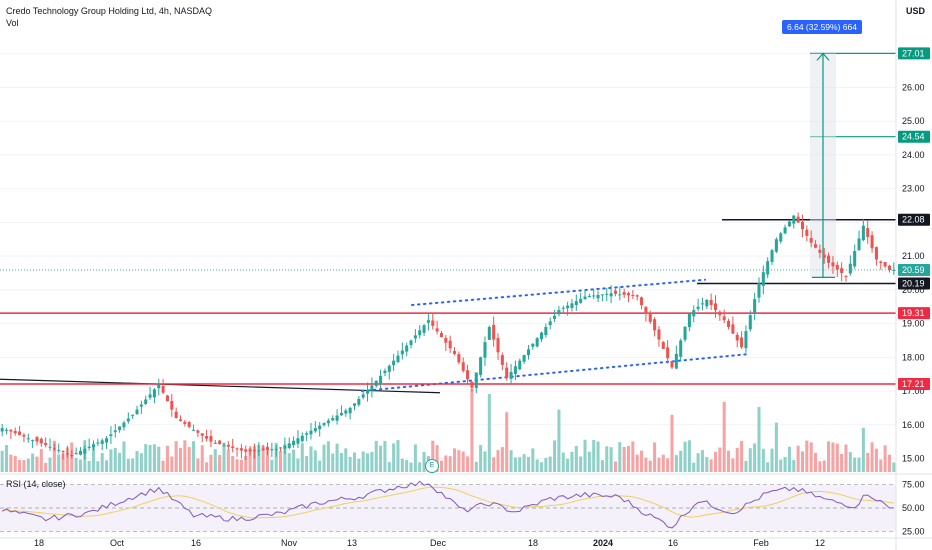 This screenshot has width=932, height=550. I want to click on earnings-marker: E, so click(432, 466).